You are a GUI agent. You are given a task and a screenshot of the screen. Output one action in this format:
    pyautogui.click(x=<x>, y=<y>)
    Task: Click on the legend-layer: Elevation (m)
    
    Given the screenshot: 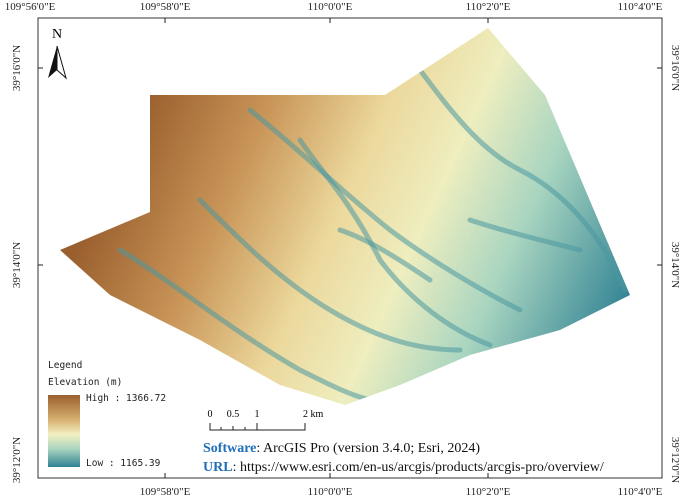 What is the action you would take?
    pyautogui.click(x=85, y=382)
    